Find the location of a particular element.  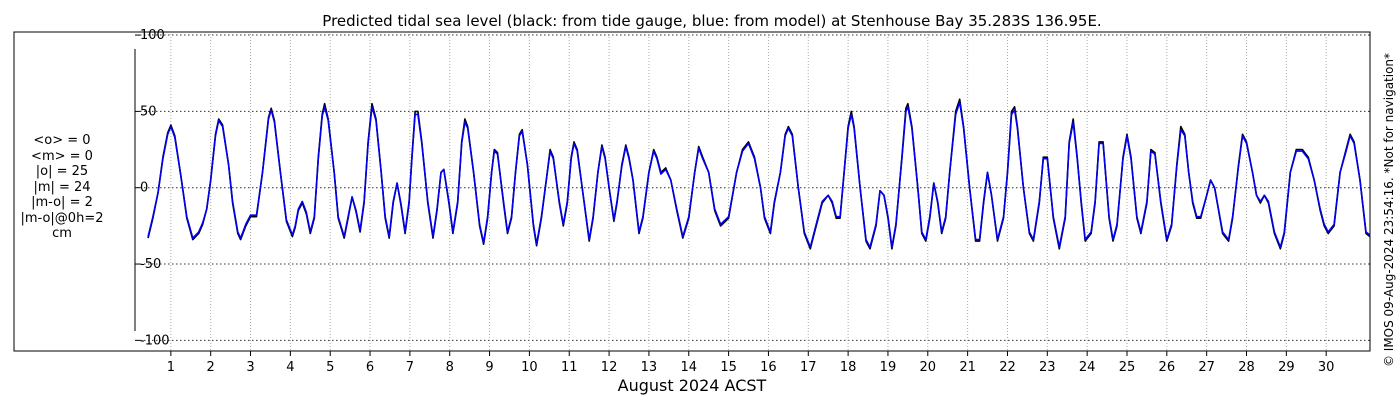

x-tick-label: 30 is located at coordinates (1326, 367).